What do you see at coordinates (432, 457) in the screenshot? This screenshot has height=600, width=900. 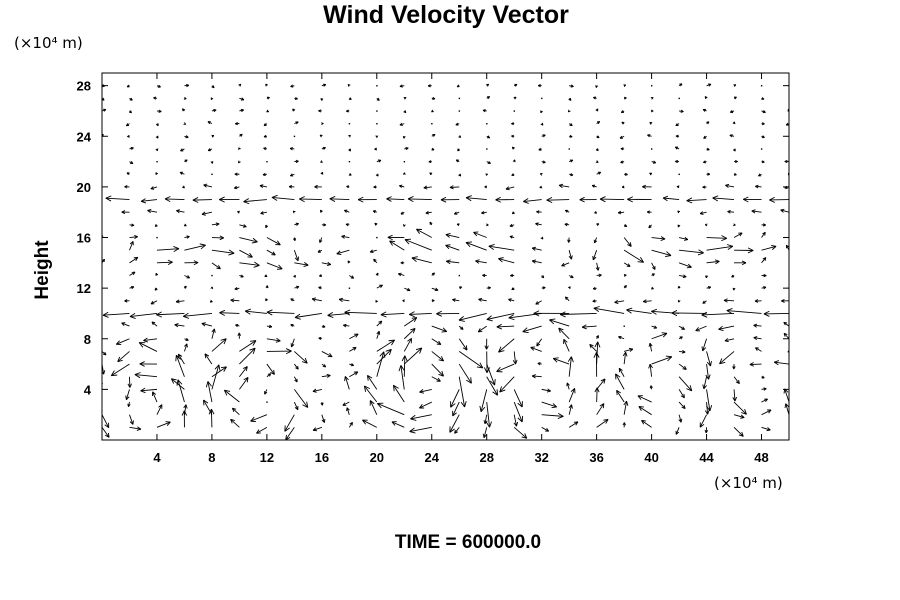 I see `x-tick-label: 24` at bounding box center [432, 457].